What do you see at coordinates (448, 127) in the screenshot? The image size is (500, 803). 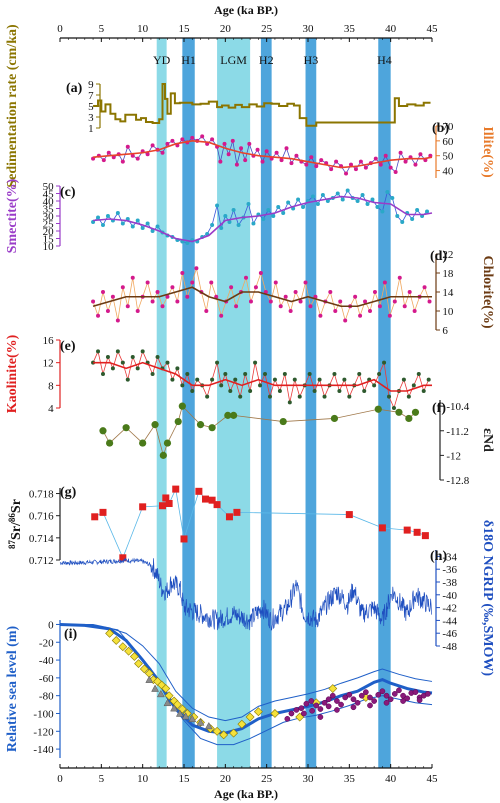 I see `y-tick-label: 70` at bounding box center [448, 127].